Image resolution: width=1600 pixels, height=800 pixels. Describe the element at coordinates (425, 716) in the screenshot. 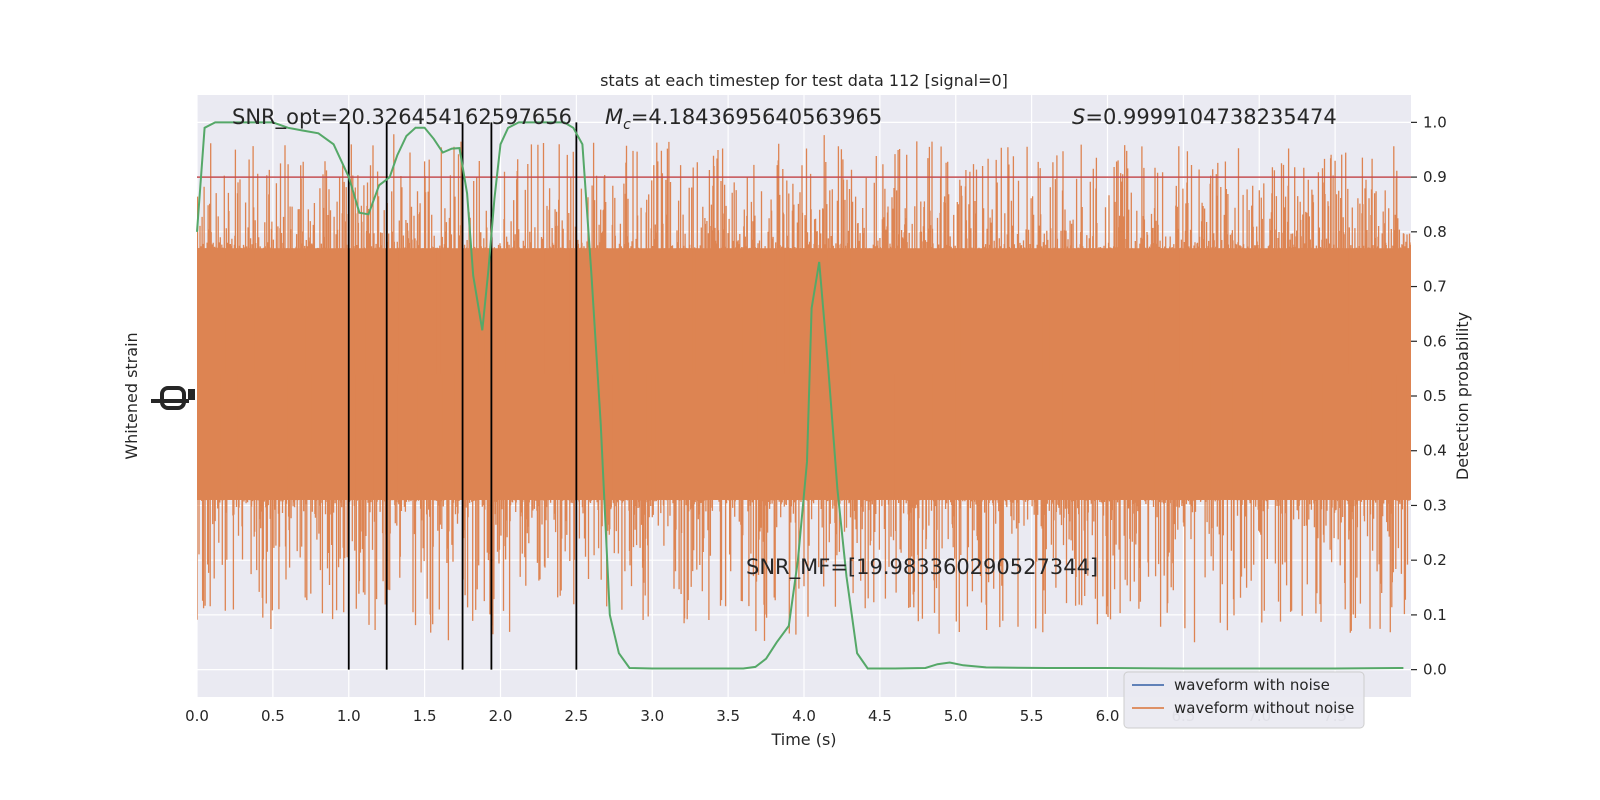

I see `x-tick-label-3: 1.5` at that location.